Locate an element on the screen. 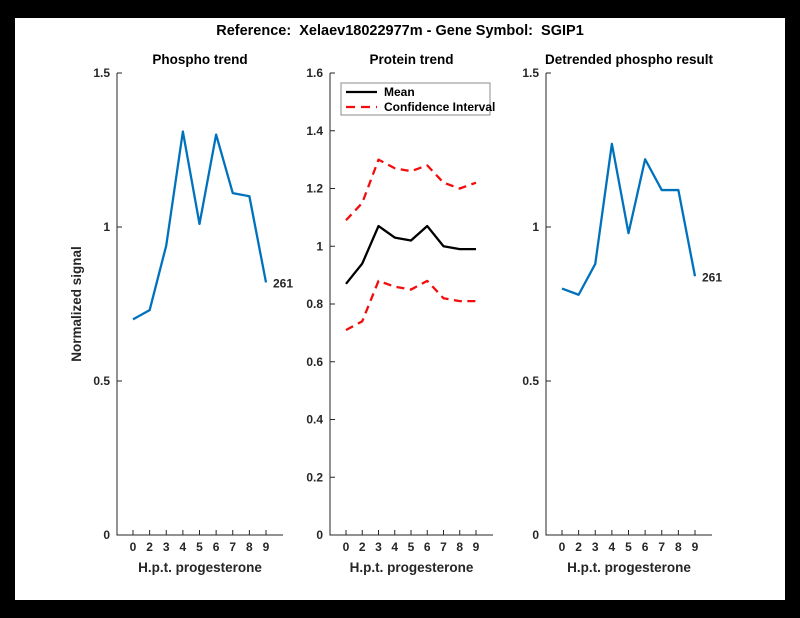 This screenshot has width=800, height=618. detrended-phospho-result-annotation: 261 is located at coordinates (712, 277).